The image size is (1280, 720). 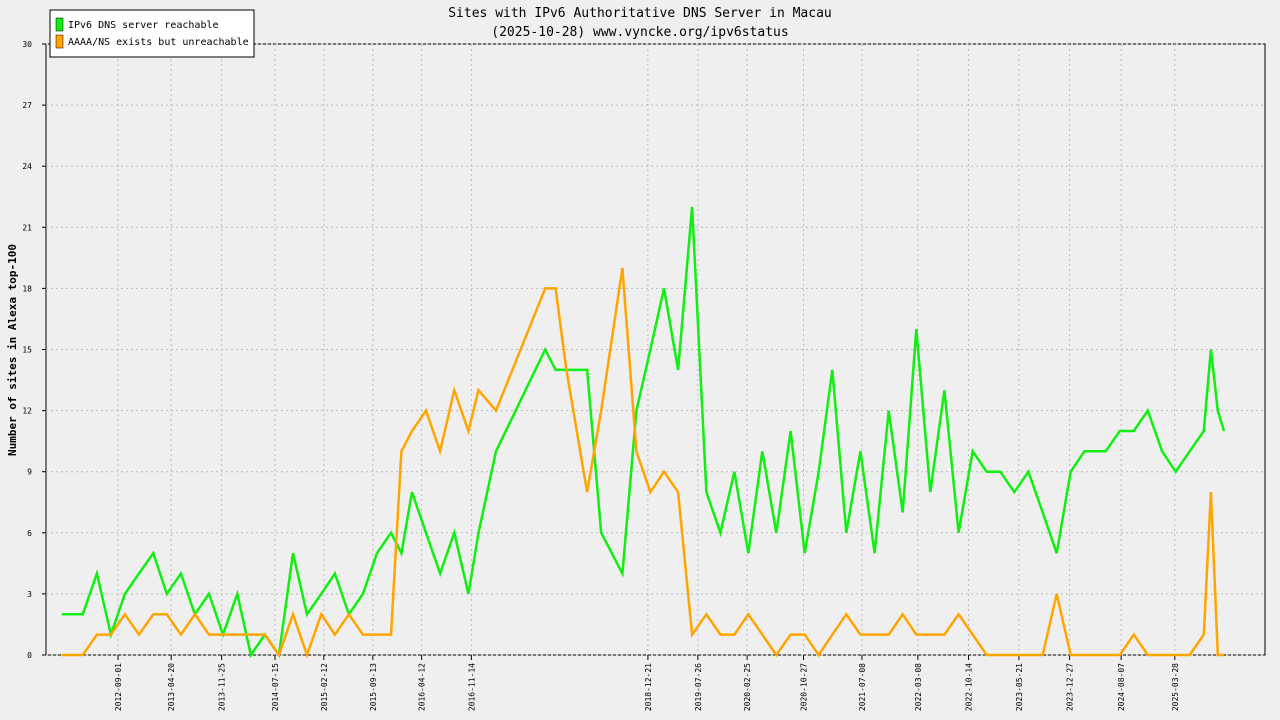 What do you see at coordinates (275, 687) in the screenshot?
I see `x-tick-label: 2014-07-15` at bounding box center [275, 687].